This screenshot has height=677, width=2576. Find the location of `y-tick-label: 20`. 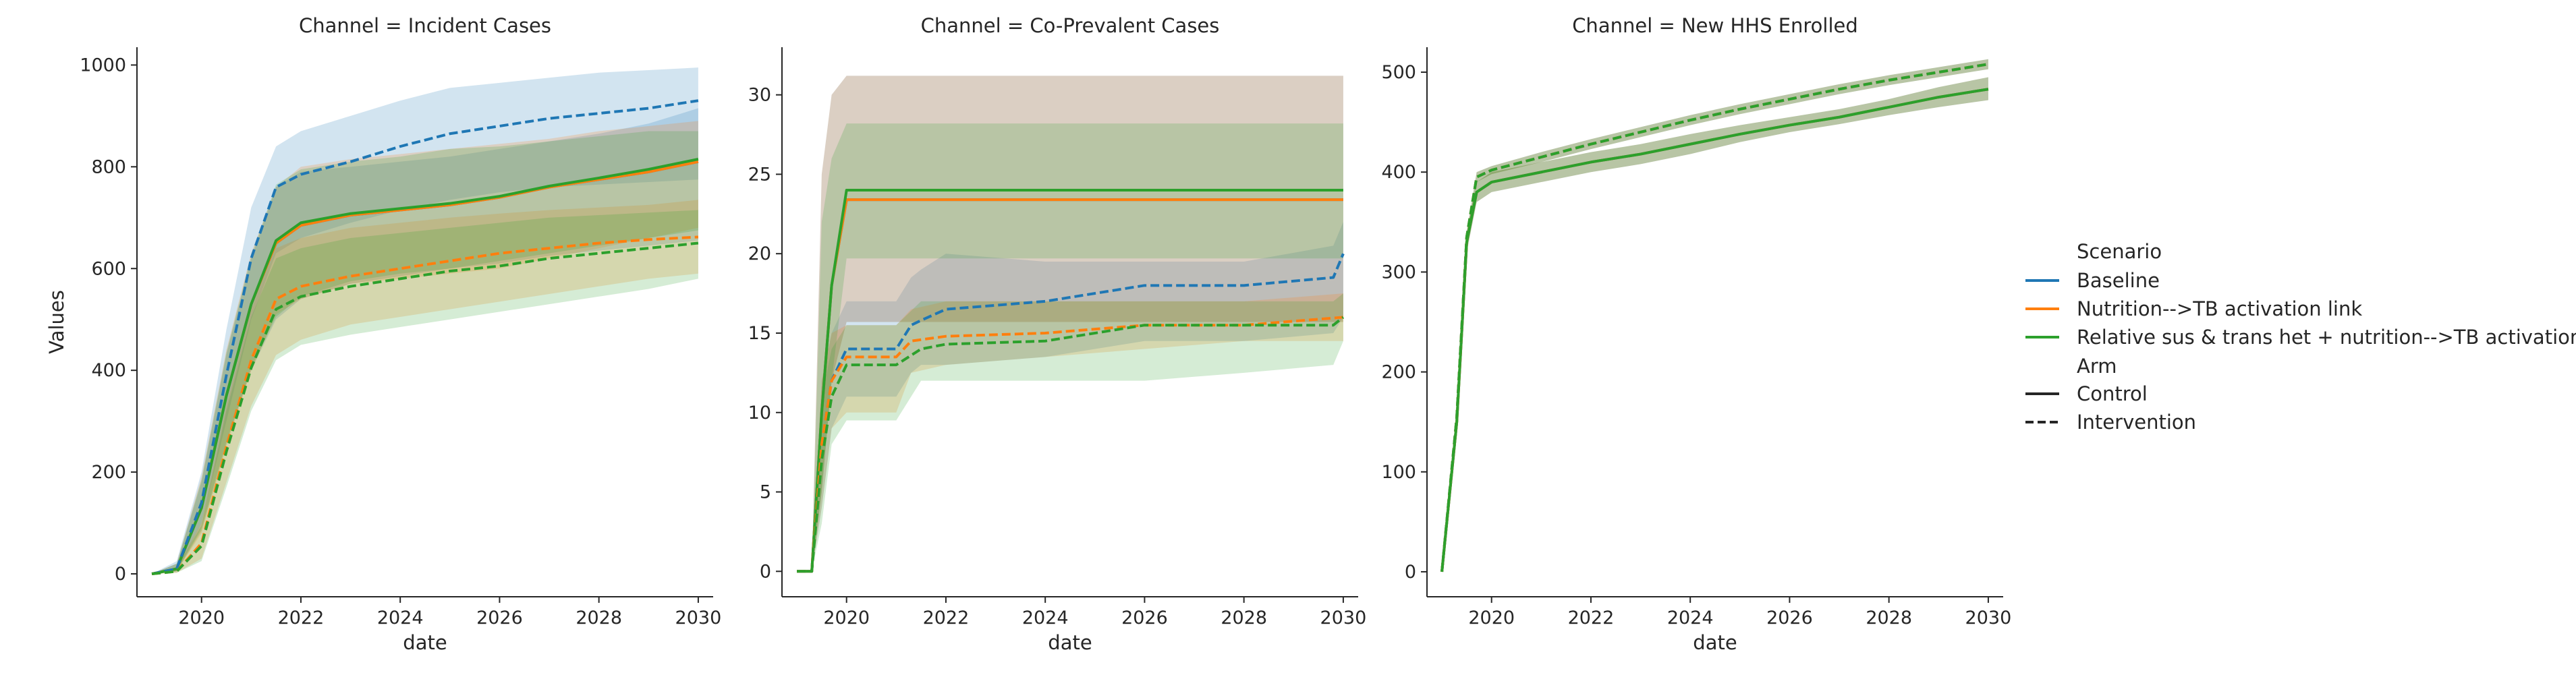

y-tick-label: 20 is located at coordinates (759, 253).